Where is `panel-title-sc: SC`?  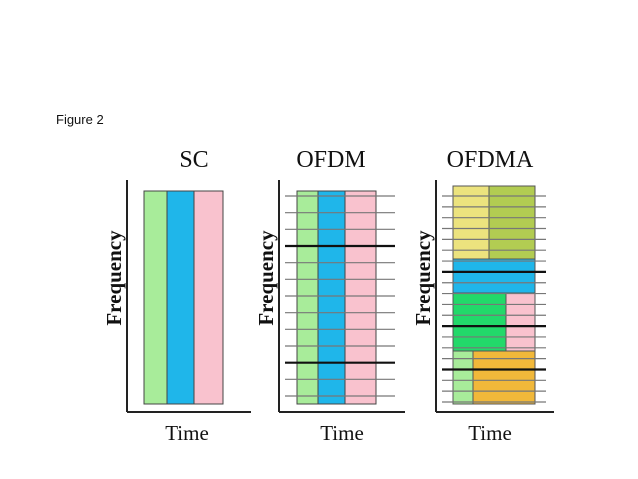
panel-title-sc: SC is located at coordinates (193, 160).